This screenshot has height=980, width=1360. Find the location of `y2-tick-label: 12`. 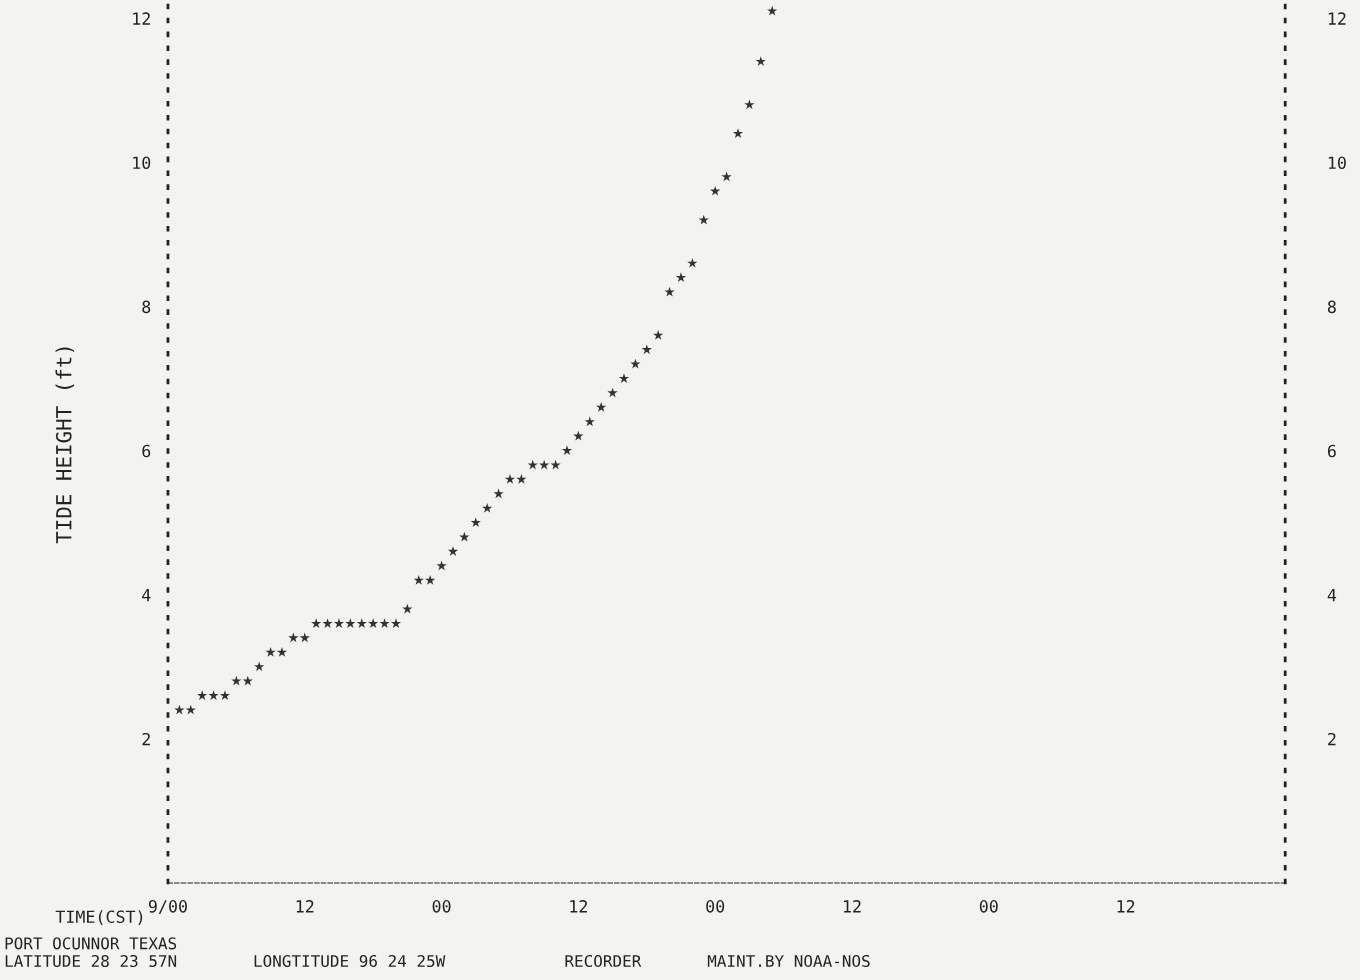

y2-tick-label: 12 is located at coordinates (1337, 18).